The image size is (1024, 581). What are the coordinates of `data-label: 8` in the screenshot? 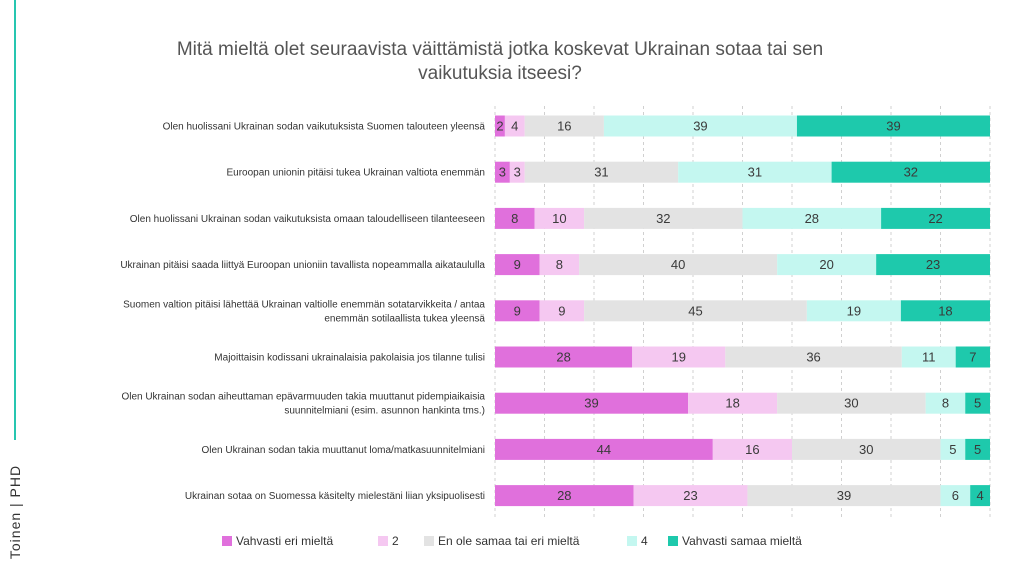 It's located at (945, 403).